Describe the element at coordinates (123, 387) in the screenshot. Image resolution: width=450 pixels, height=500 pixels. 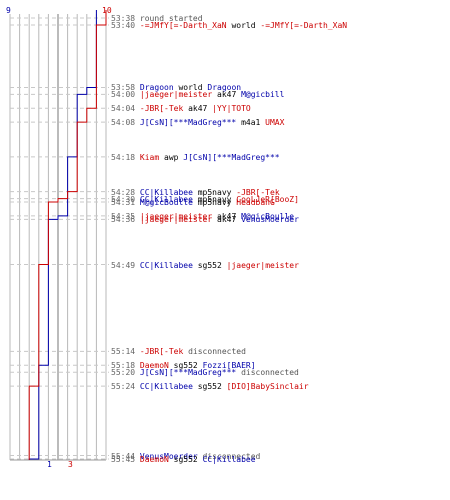
I see `event-time: 55:24` at that location.